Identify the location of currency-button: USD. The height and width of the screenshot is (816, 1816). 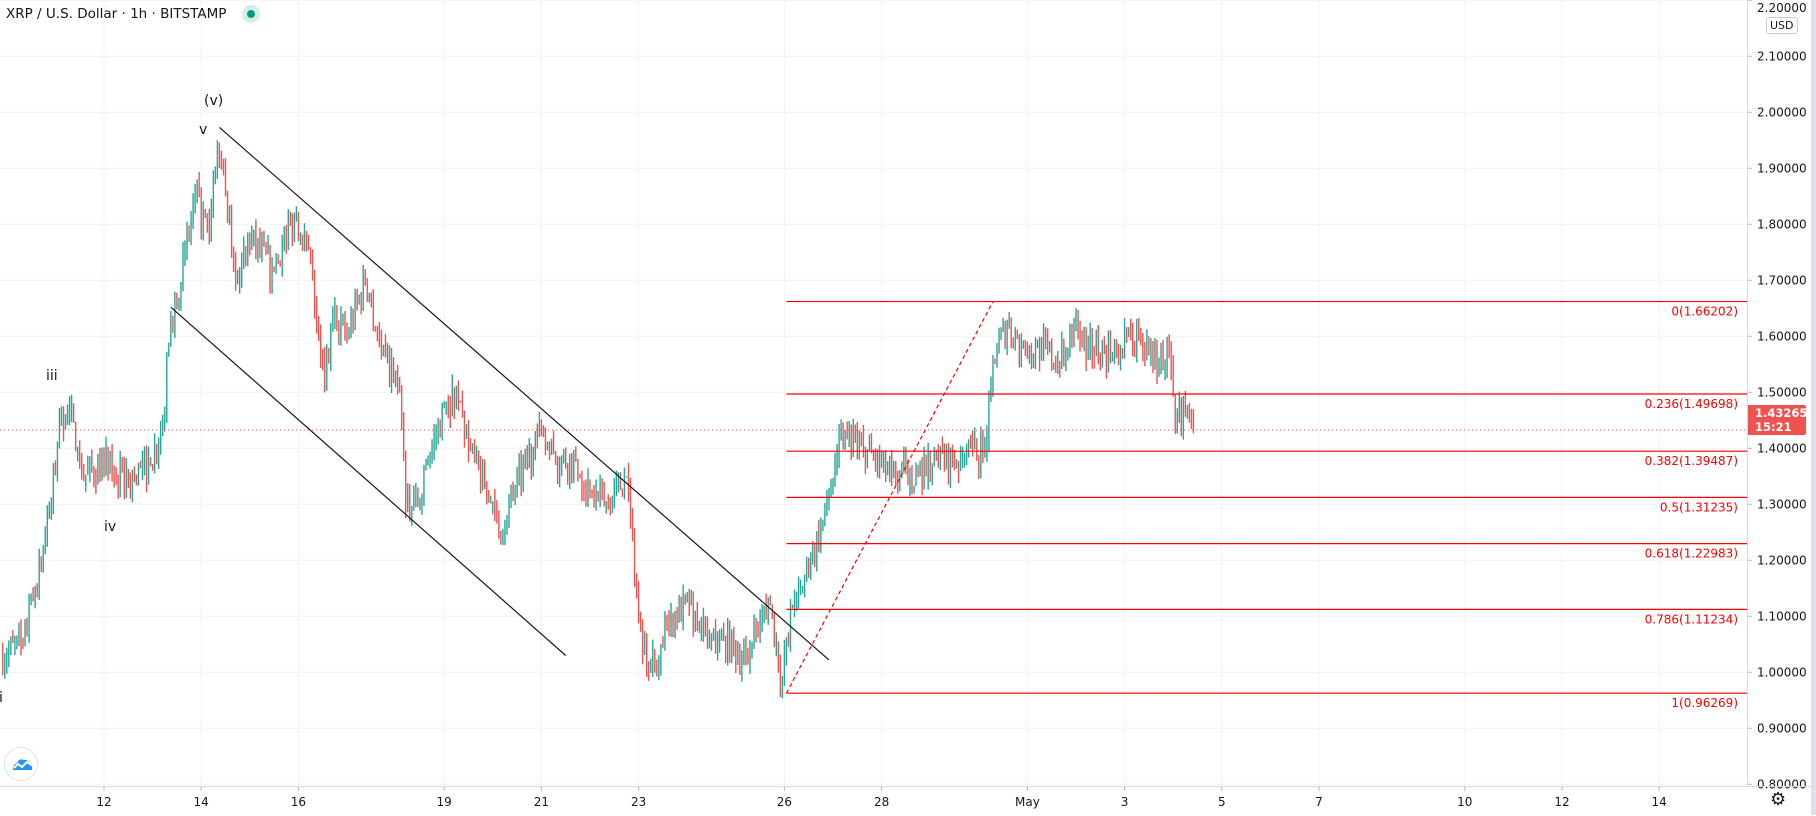
(1782, 25).